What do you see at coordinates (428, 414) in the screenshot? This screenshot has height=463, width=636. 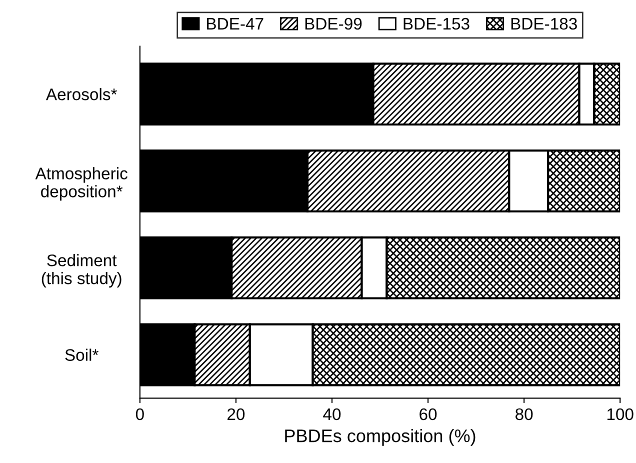 I see `x-tick-label: 60` at bounding box center [428, 414].